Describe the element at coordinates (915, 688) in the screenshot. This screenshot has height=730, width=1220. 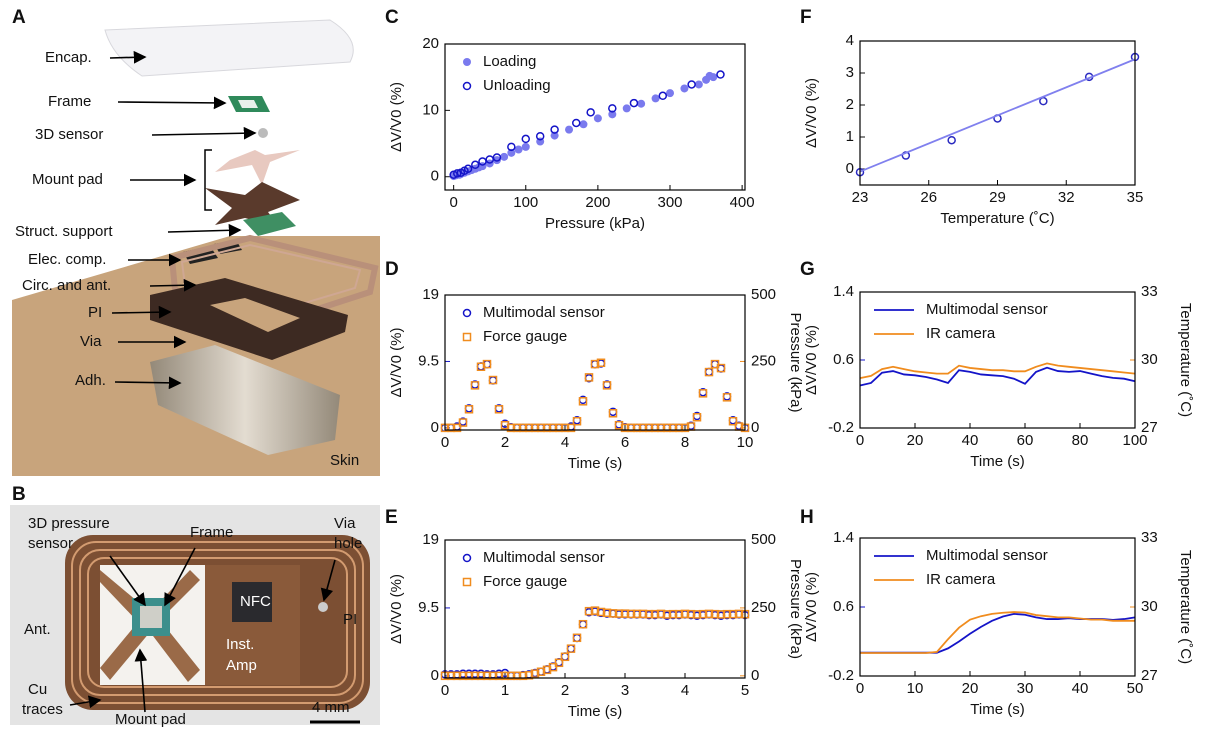
I see `x-tick-label: 10` at that location.